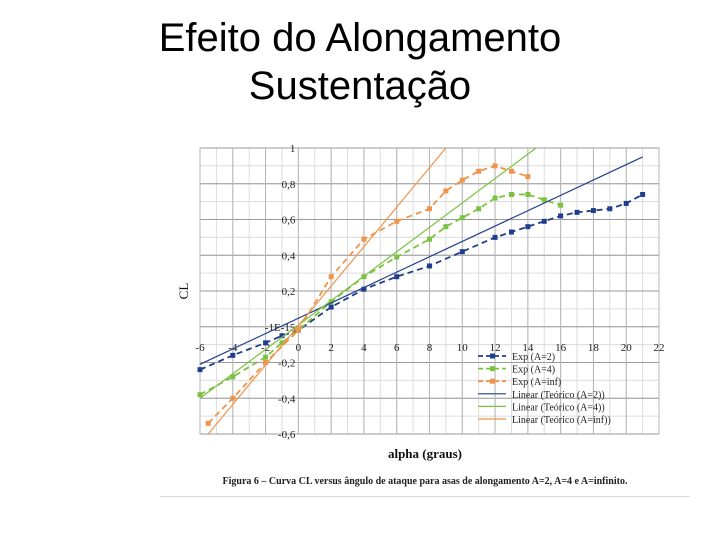 The height and width of the screenshot is (540, 720). Describe the element at coordinates (425, 496) in the screenshot. I see `caption-divider` at that location.